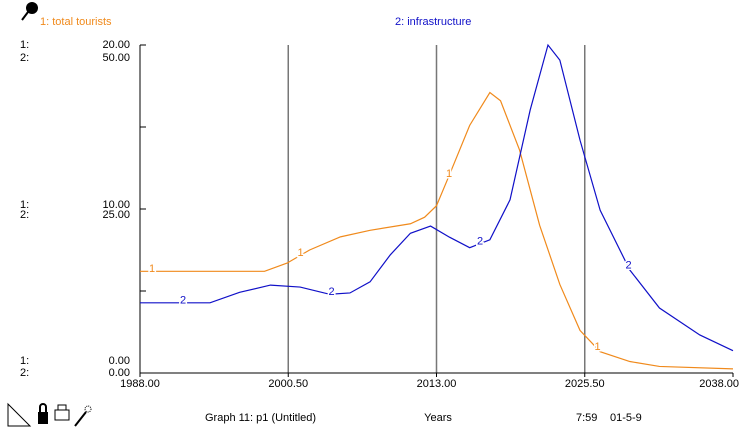 Image resolution: width=741 pixels, height=430 pixels. What do you see at coordinates (119, 373) in the screenshot?
I see `y2-tick-label: 0.00` at bounding box center [119, 373].